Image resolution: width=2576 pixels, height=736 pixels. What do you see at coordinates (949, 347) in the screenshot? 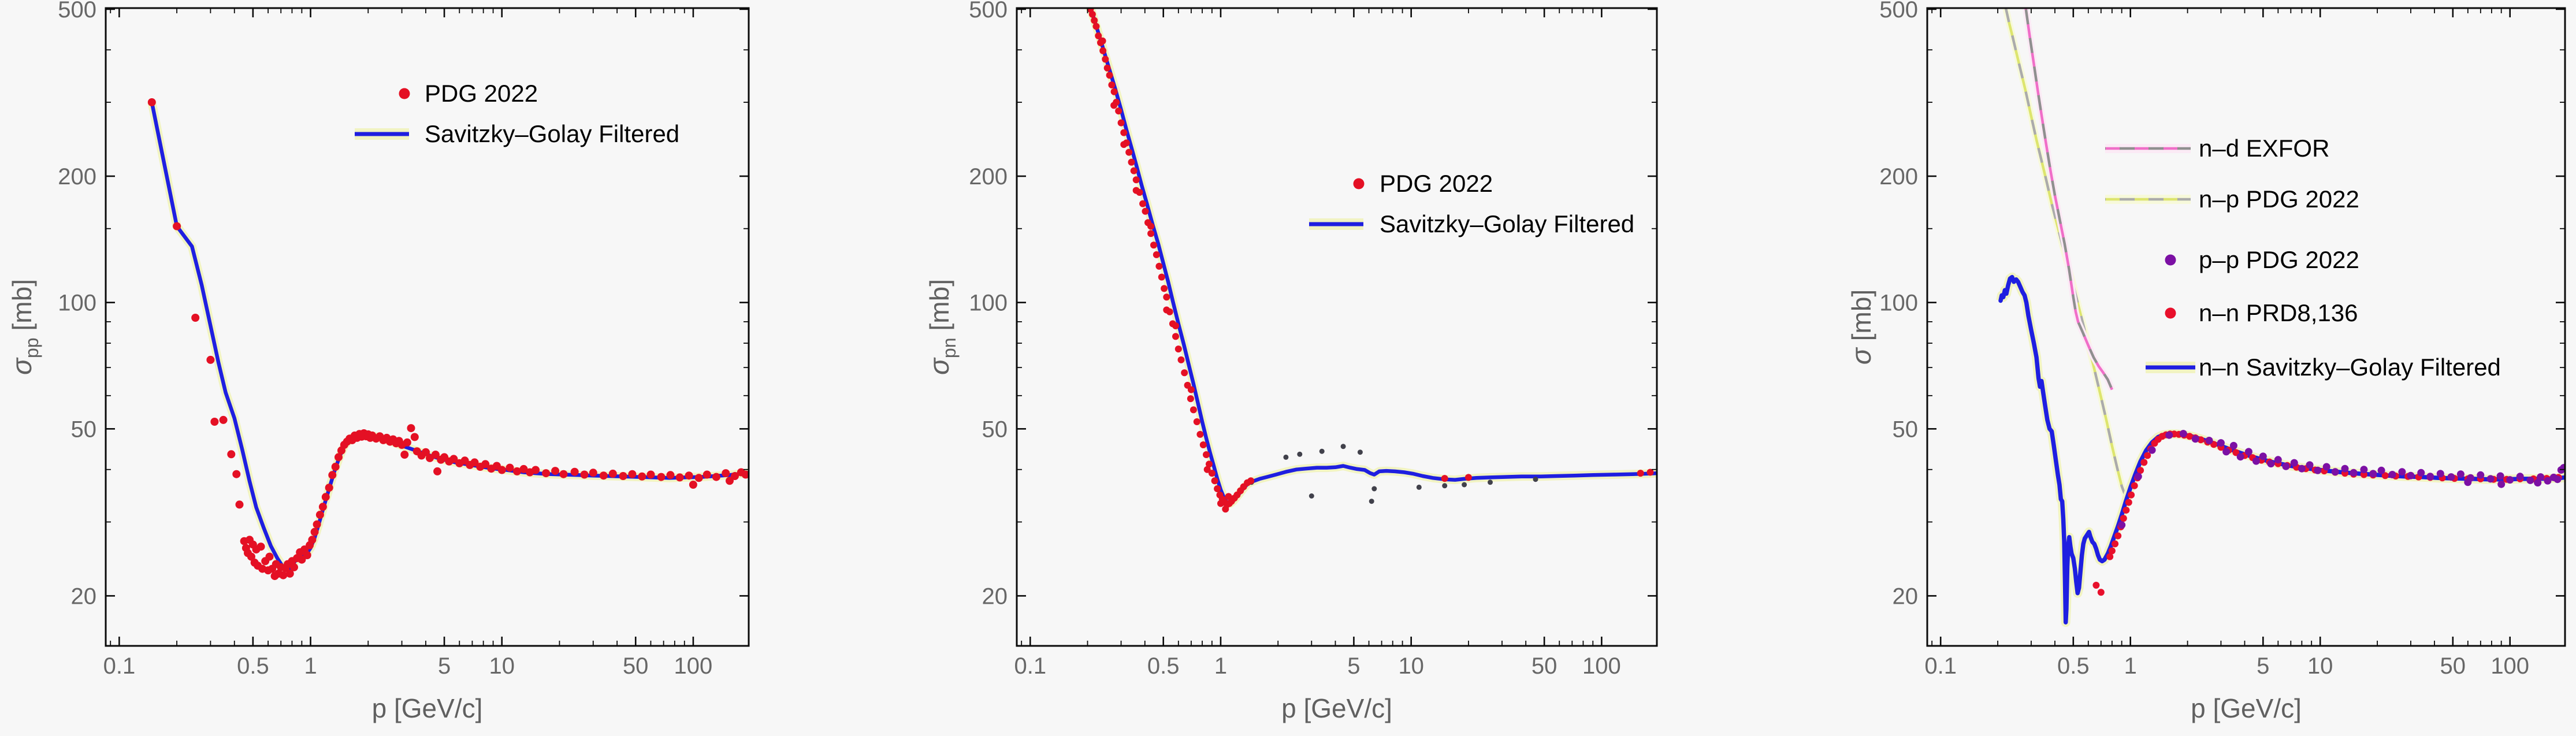
I see `sigma-subscript: pn` at bounding box center [949, 347].